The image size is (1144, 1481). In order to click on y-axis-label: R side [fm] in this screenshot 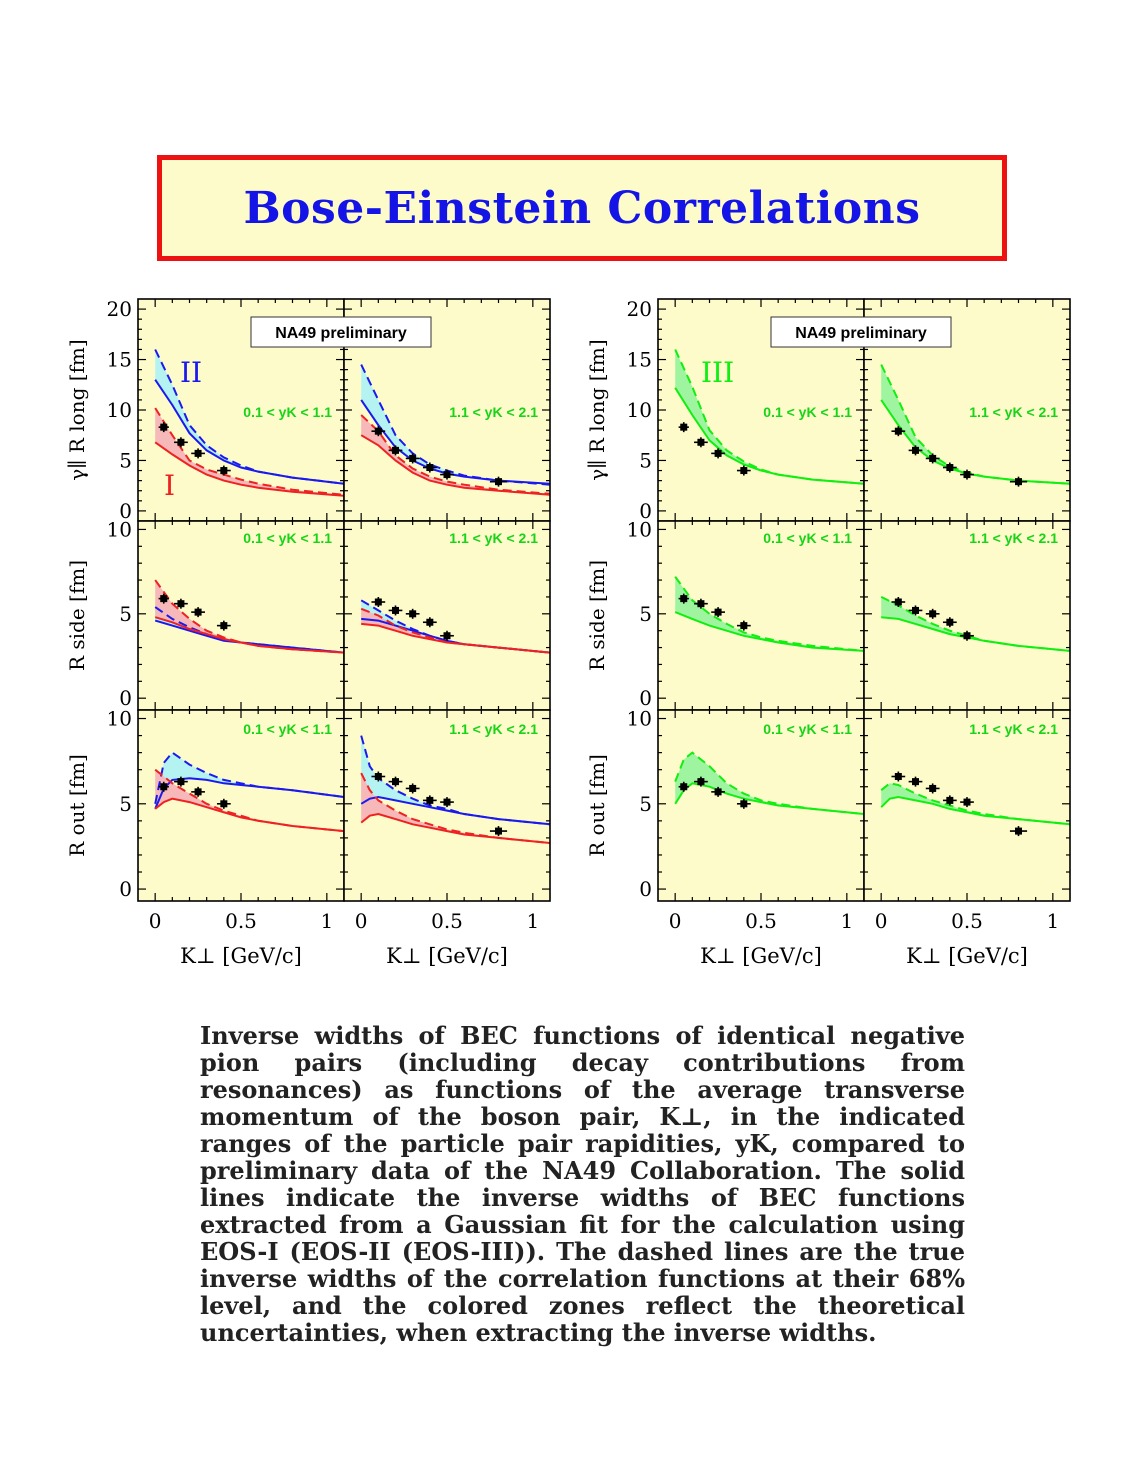, I will do `click(597, 615)`.